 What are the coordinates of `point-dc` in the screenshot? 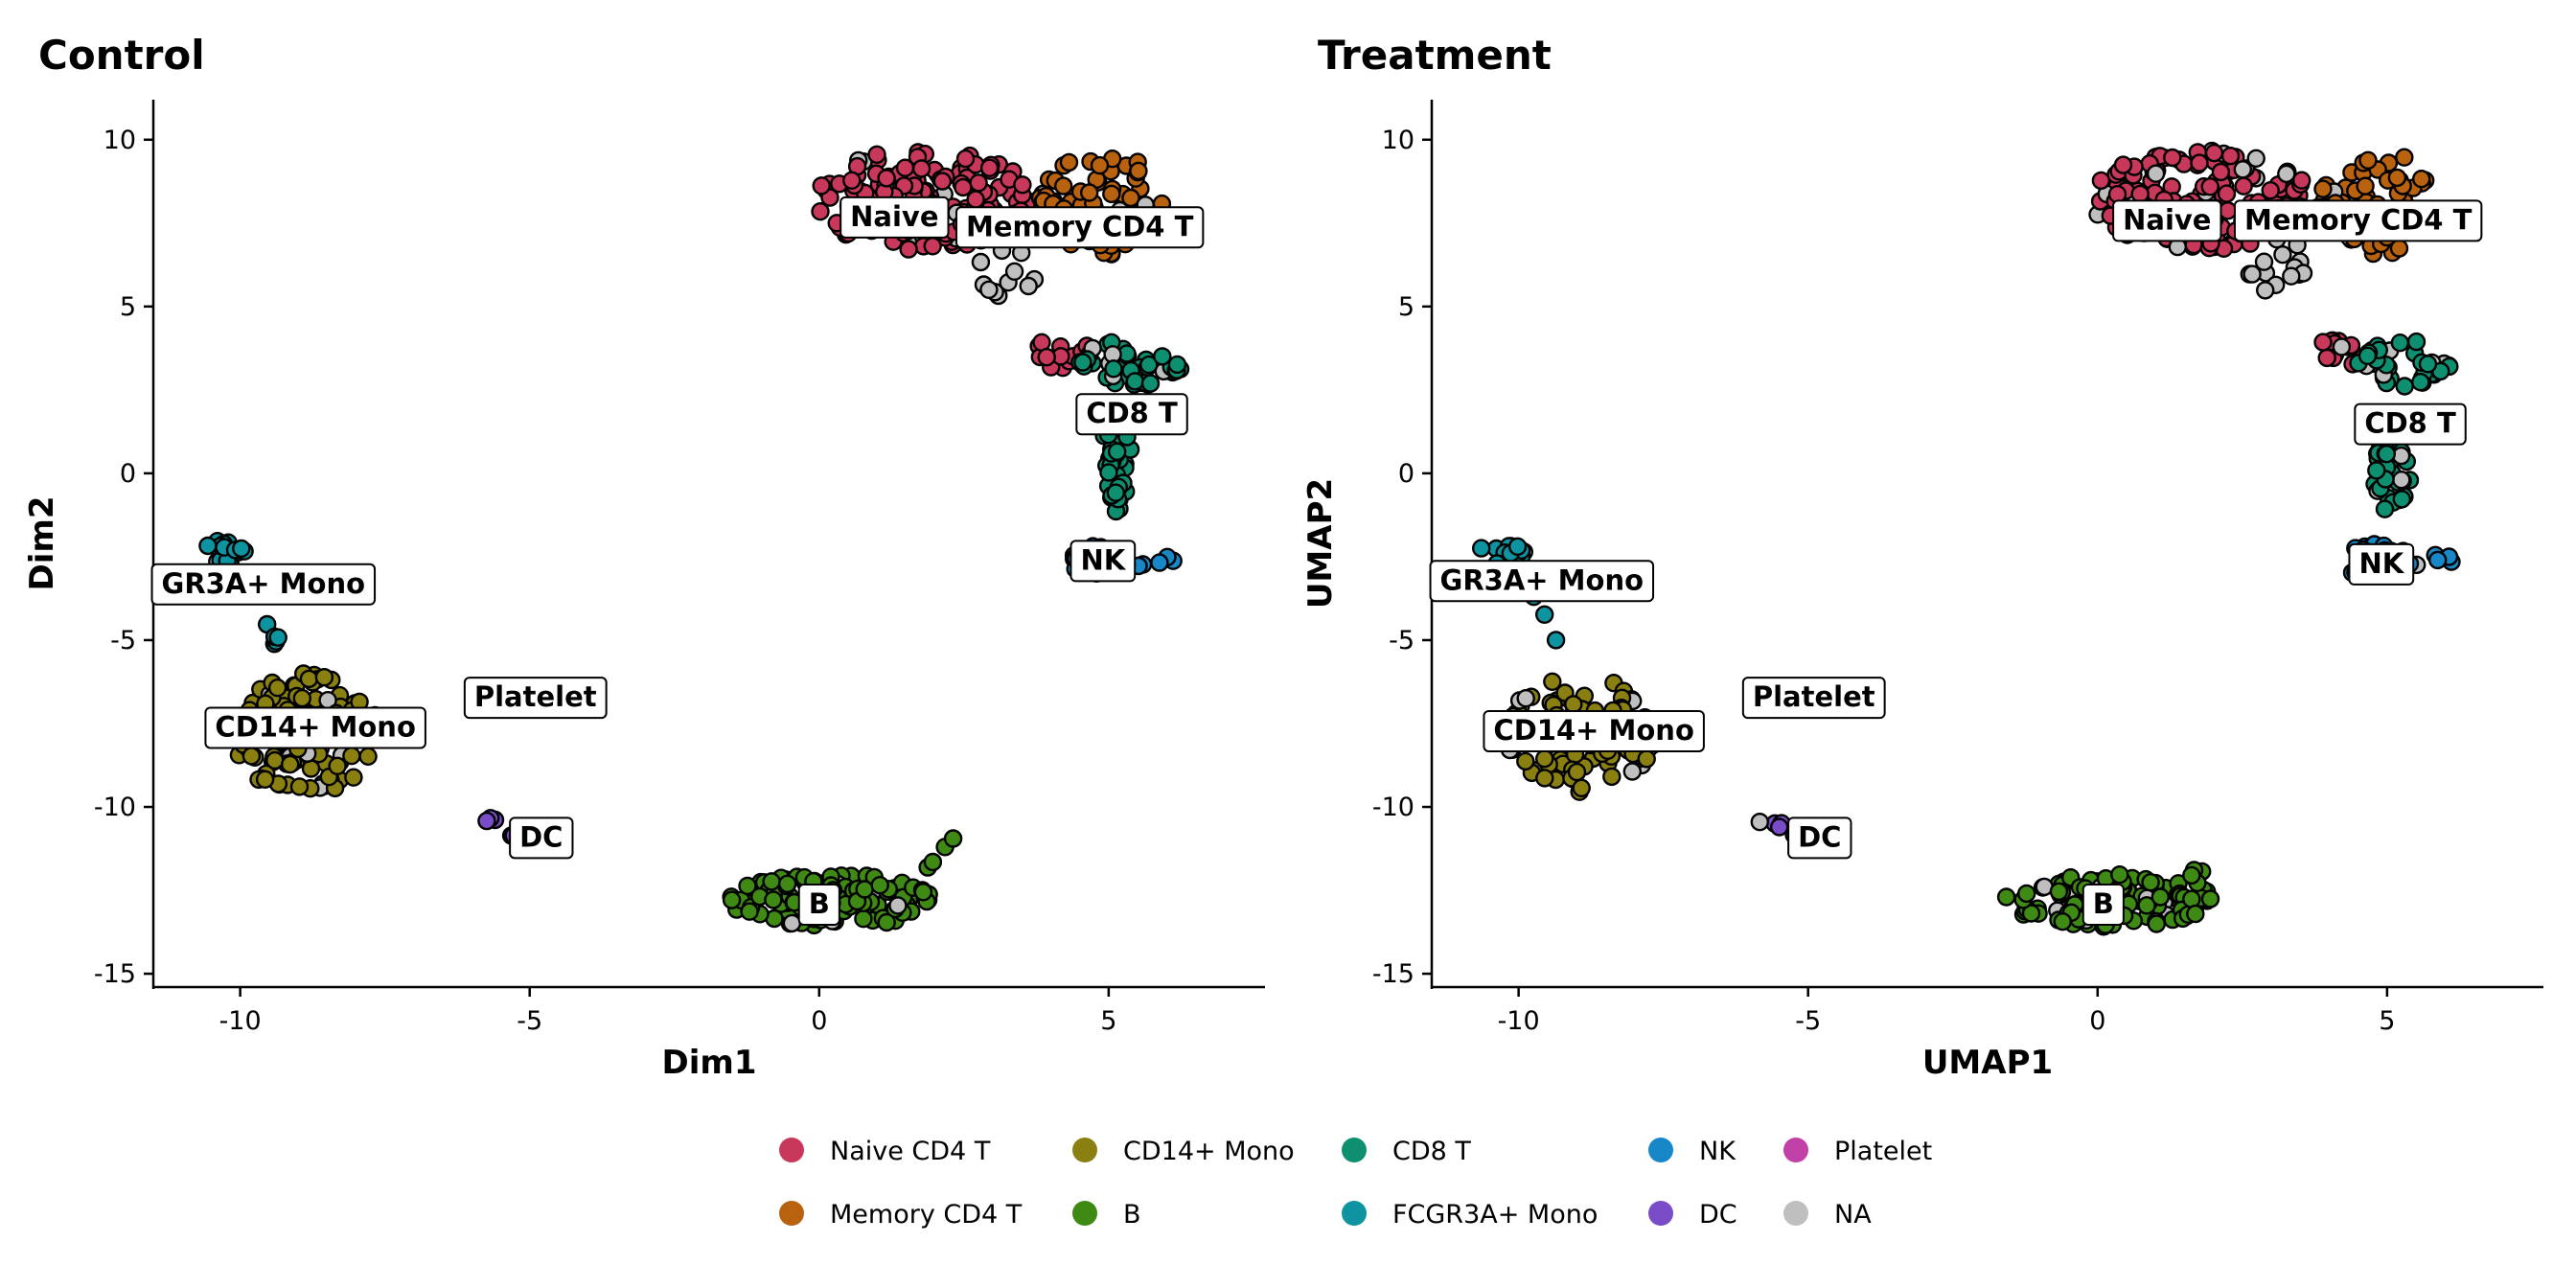 It's located at (486, 821).